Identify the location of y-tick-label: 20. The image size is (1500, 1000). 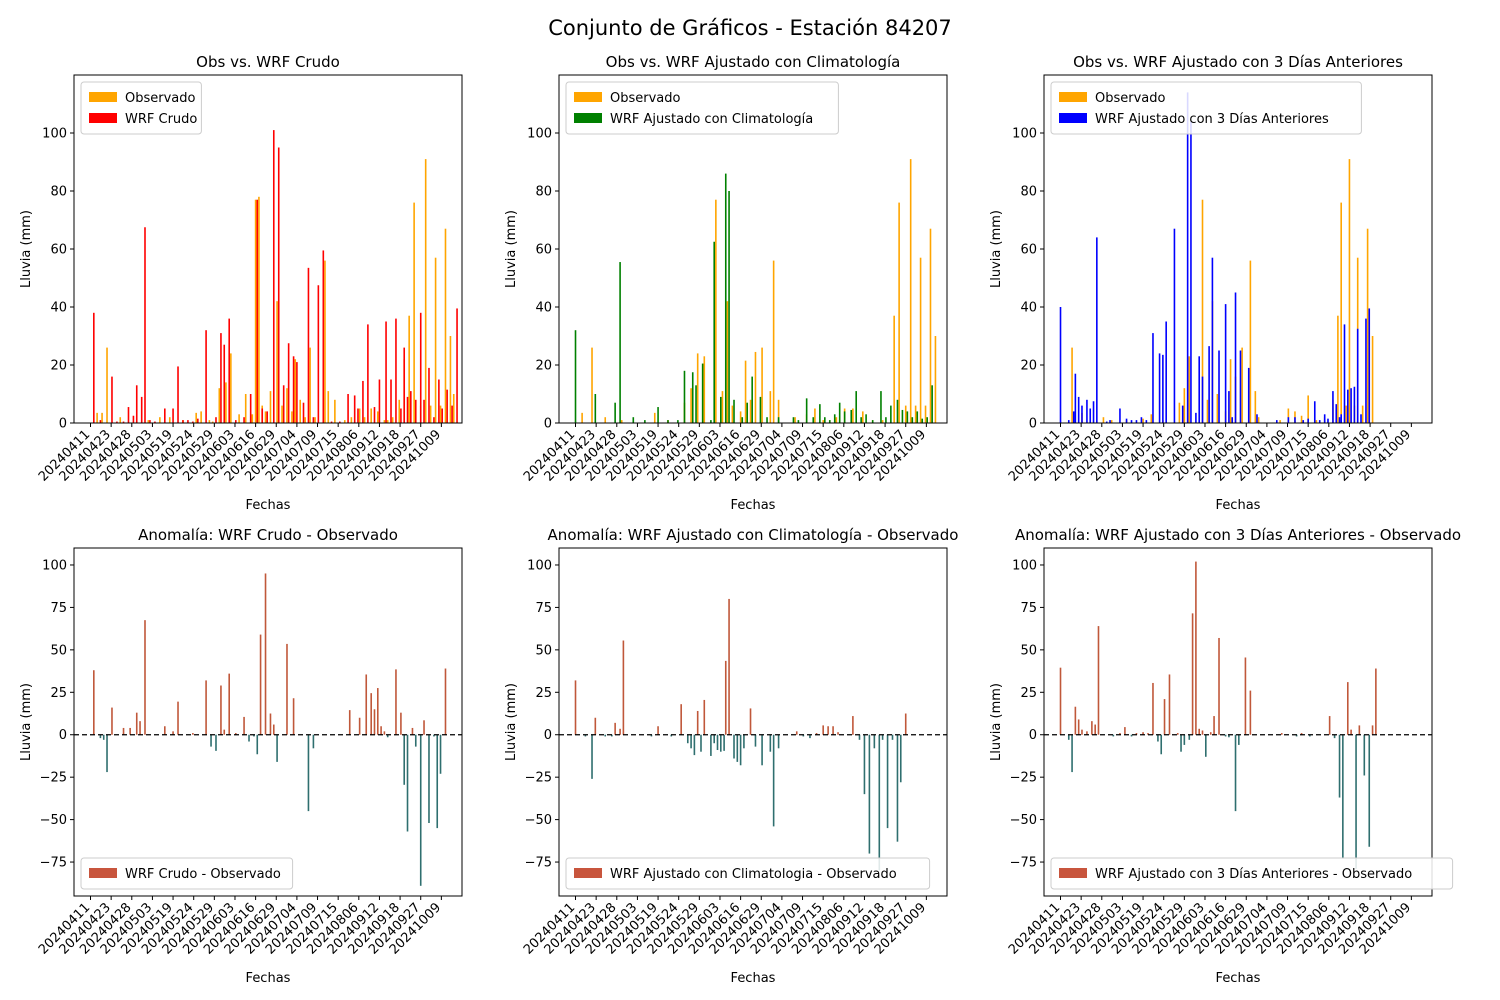
(1028, 366).